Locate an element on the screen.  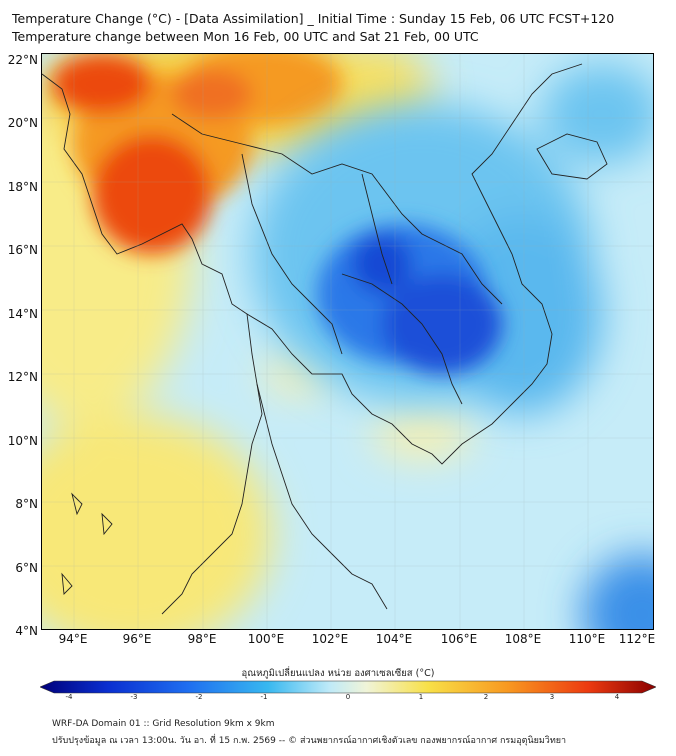
colorbar-tick: 2 is located at coordinates (486, 697).